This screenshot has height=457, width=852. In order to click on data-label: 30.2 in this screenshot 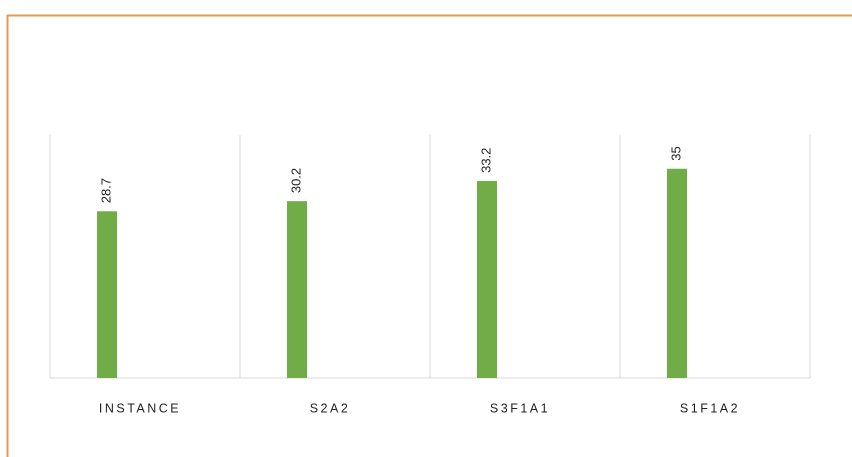, I will do `click(295, 180)`.